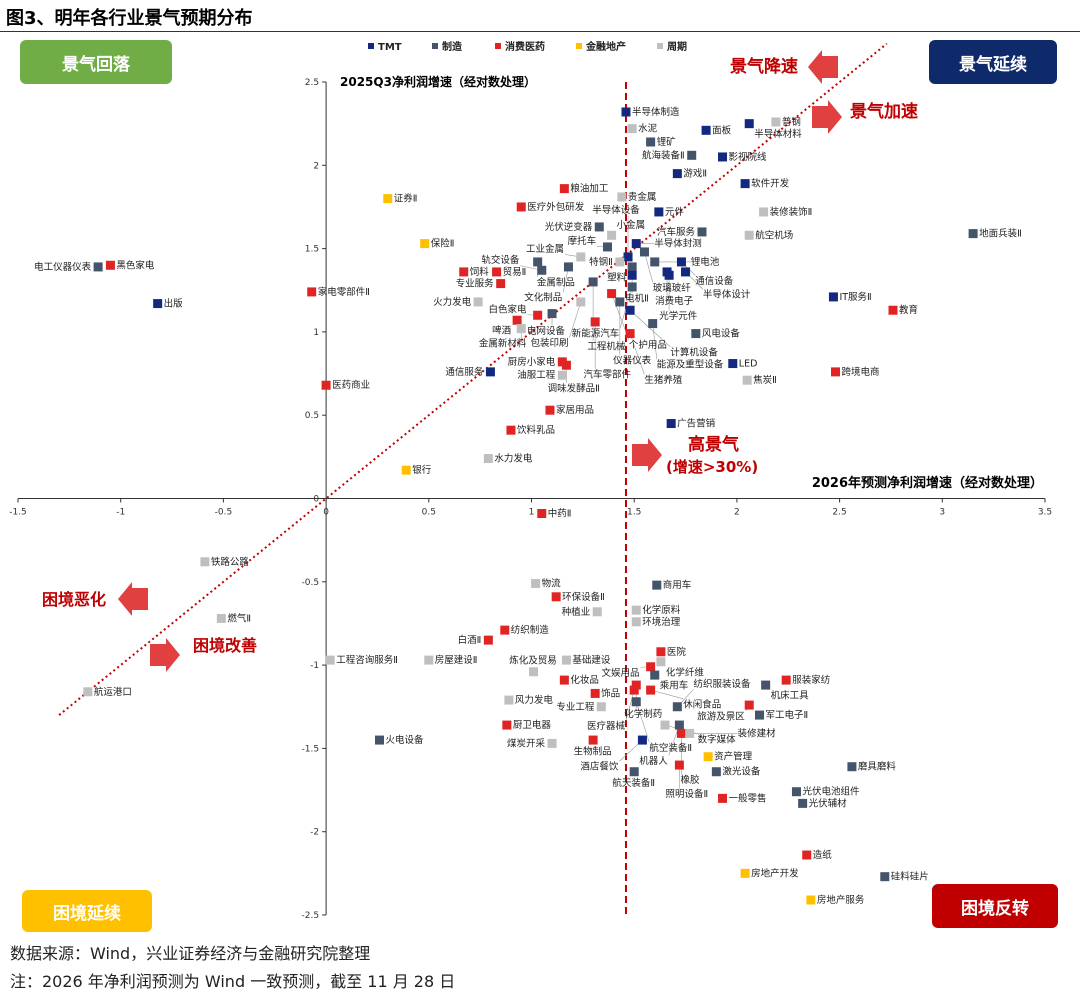 This screenshot has height=993, width=1080. What do you see at coordinates (438, 81) in the screenshot?
I see `y-axis-label: 2025Q3净利润增速（经对数处理）` at bounding box center [438, 81].